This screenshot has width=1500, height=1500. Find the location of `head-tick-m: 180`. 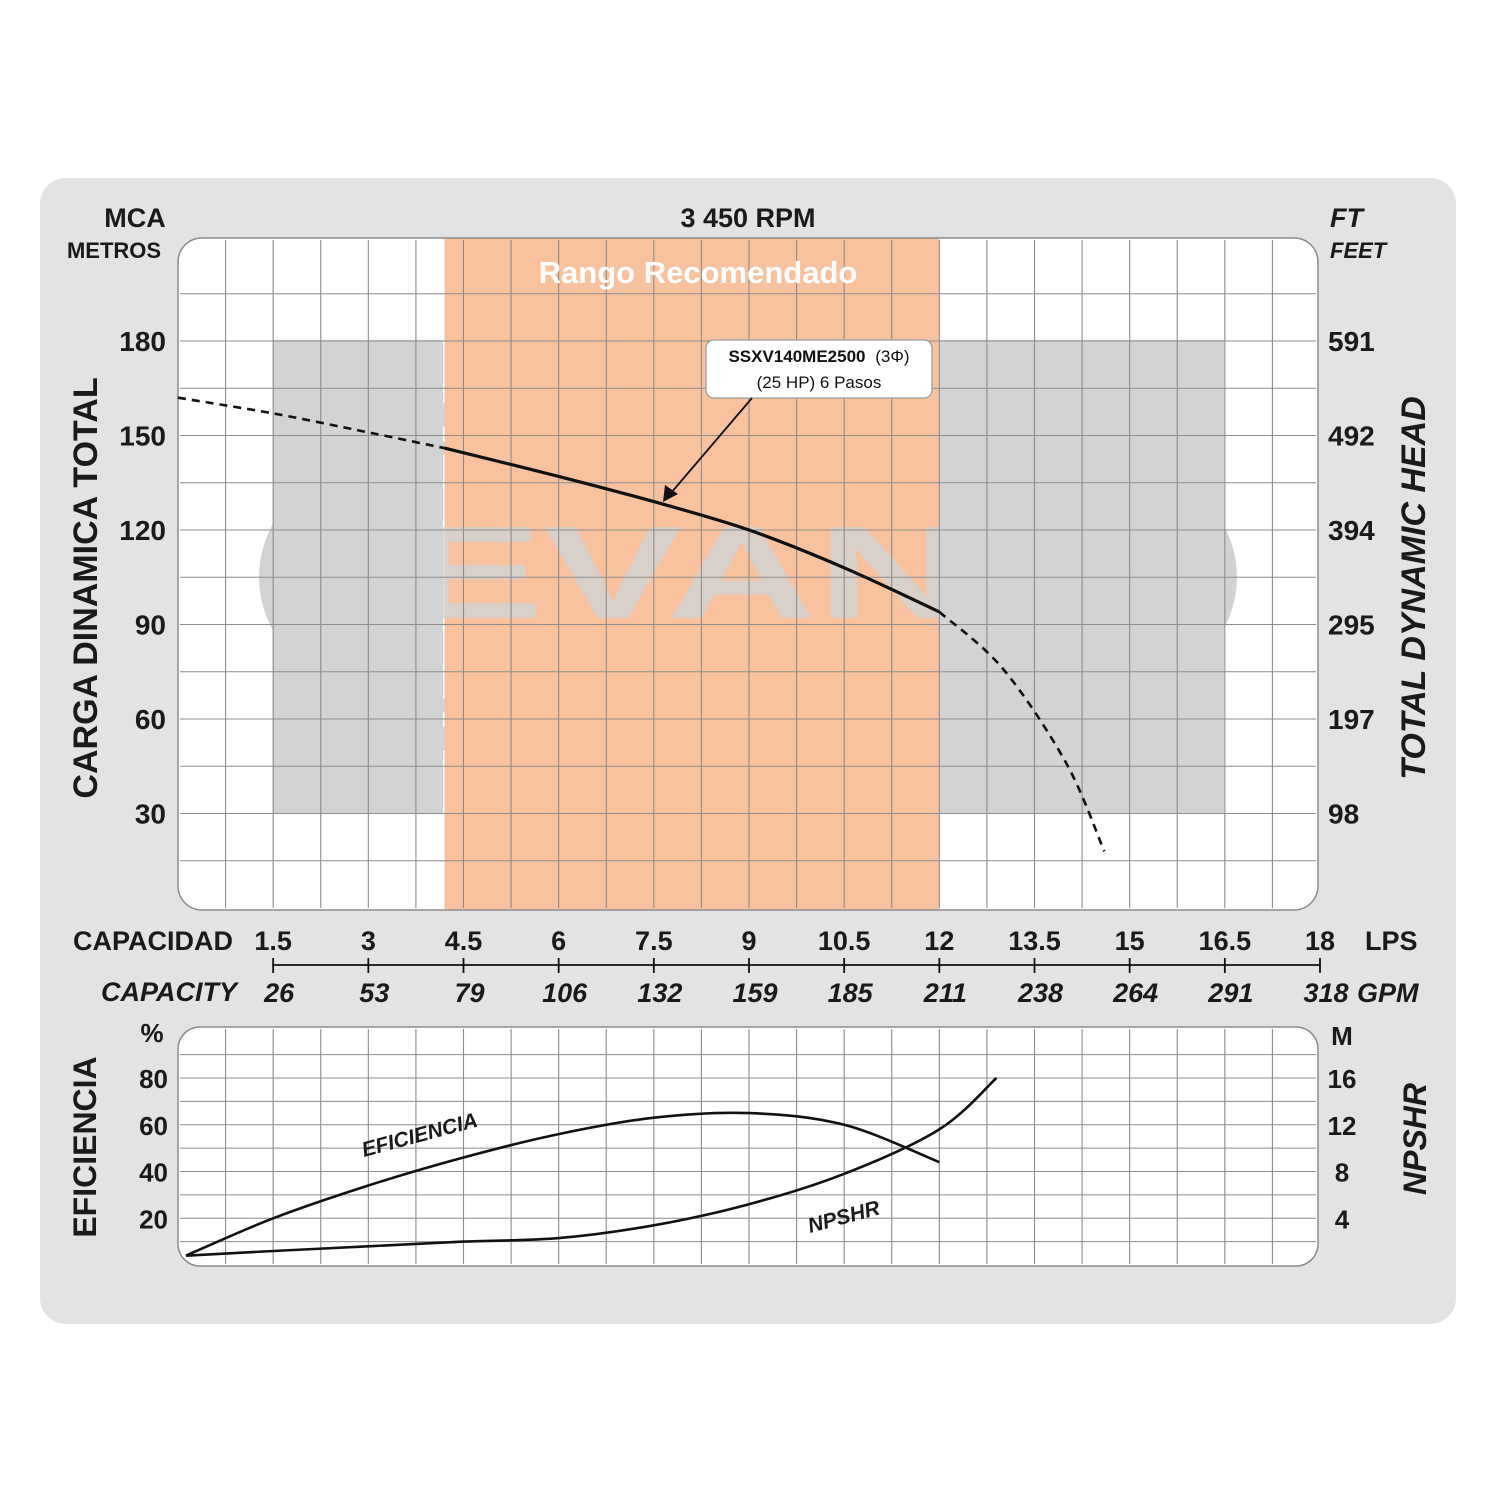

head-tick-m: 180 is located at coordinates (142, 341).